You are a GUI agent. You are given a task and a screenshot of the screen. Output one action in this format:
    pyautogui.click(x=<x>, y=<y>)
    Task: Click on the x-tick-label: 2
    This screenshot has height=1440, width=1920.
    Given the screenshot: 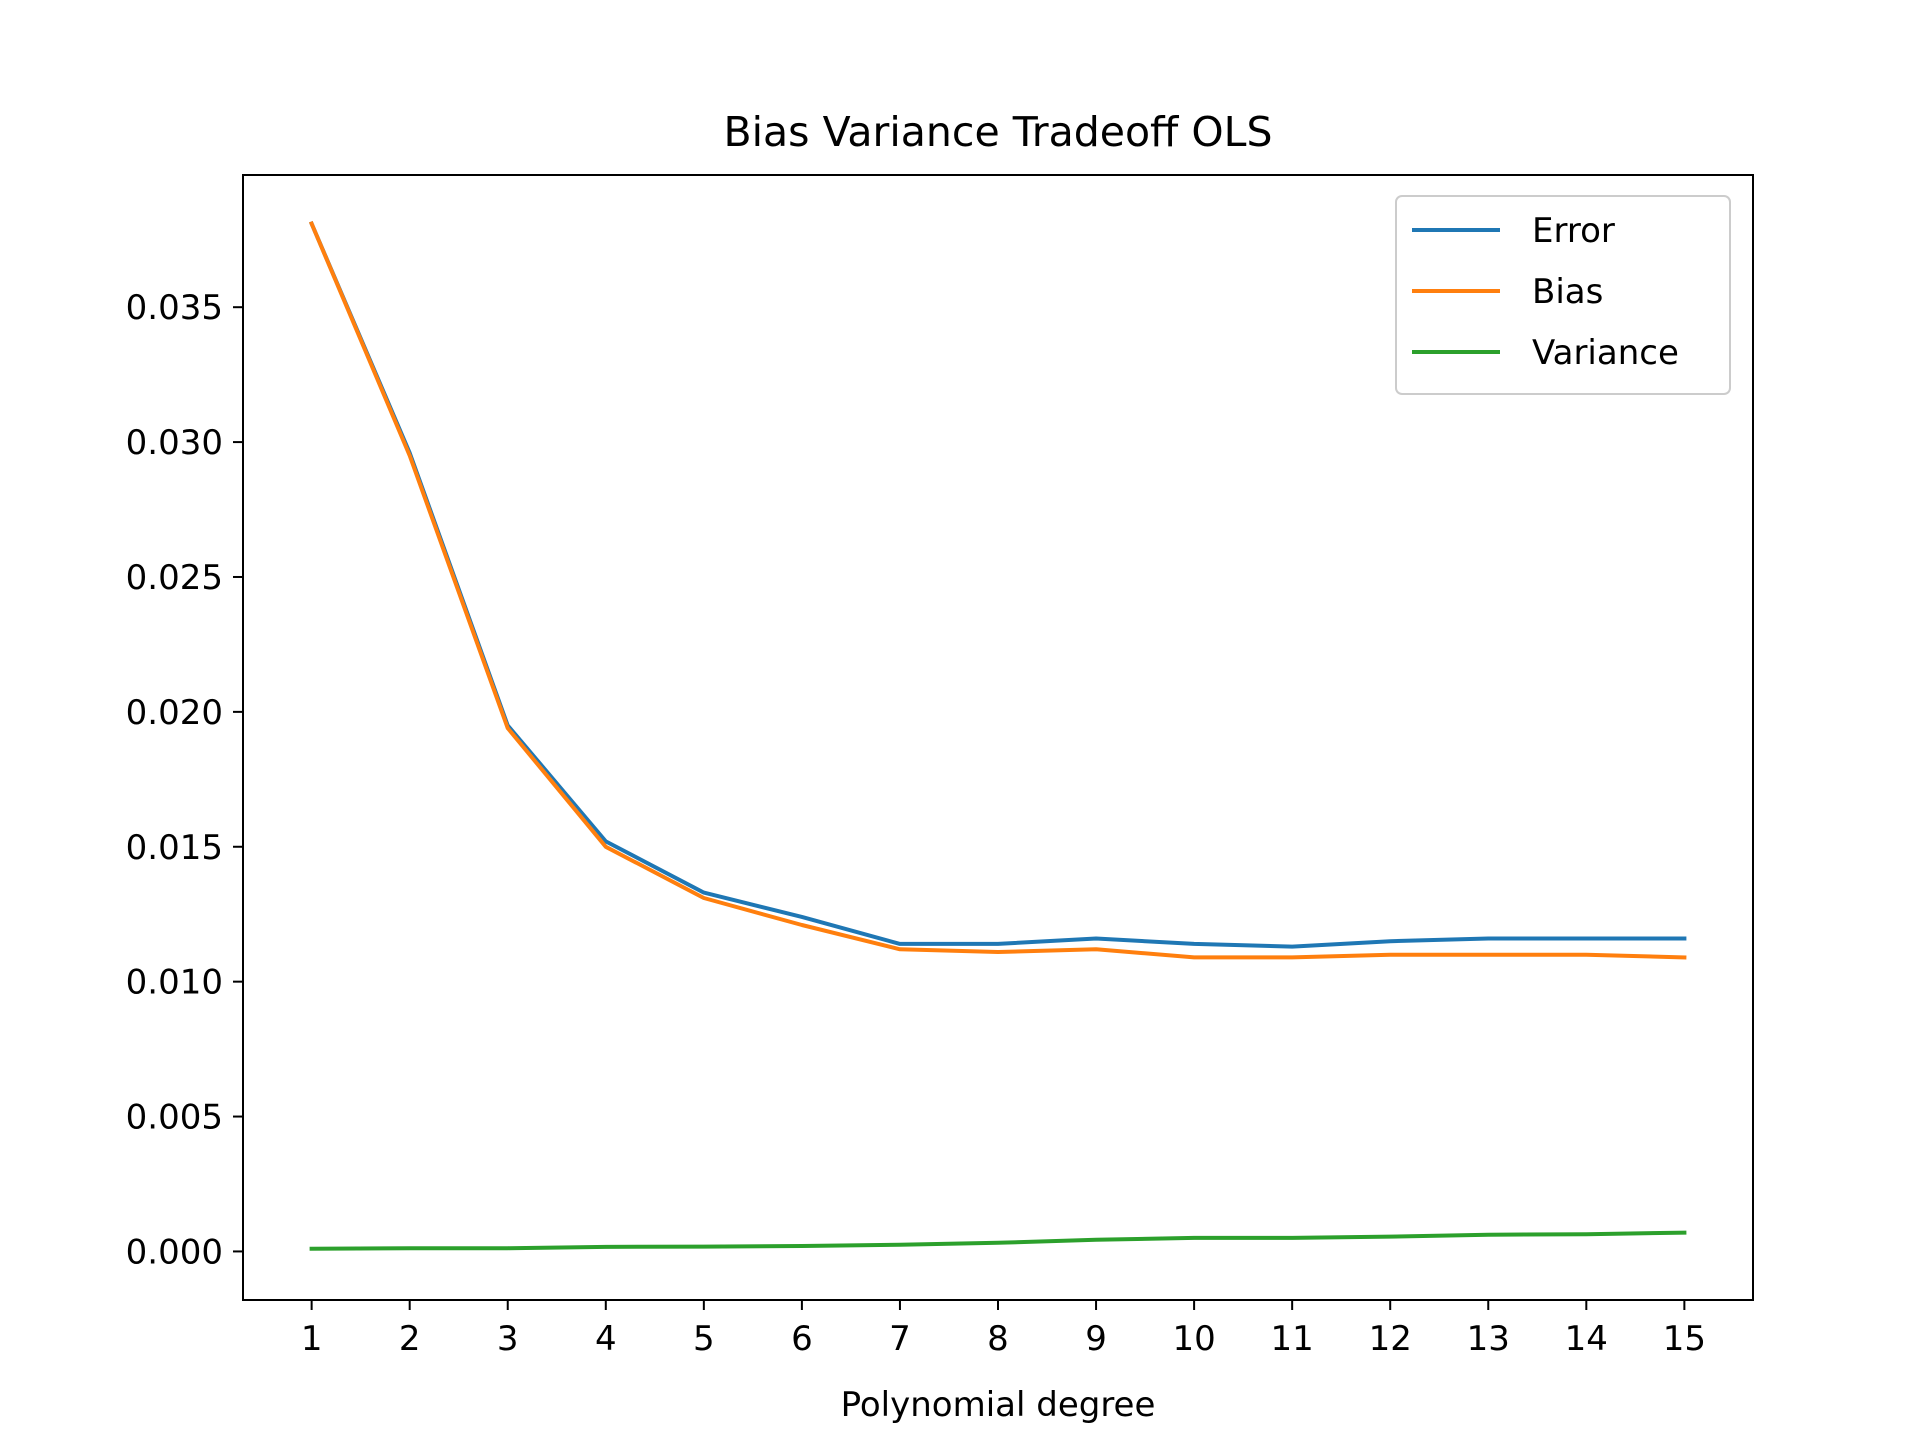 What is the action you would take?
    pyautogui.click(x=410, y=1339)
    